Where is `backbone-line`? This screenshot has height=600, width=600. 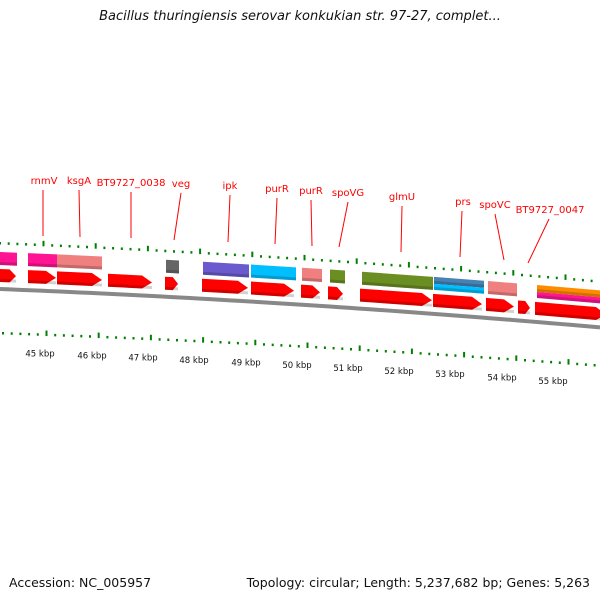
backbone-line is located at coordinates (300, 308).